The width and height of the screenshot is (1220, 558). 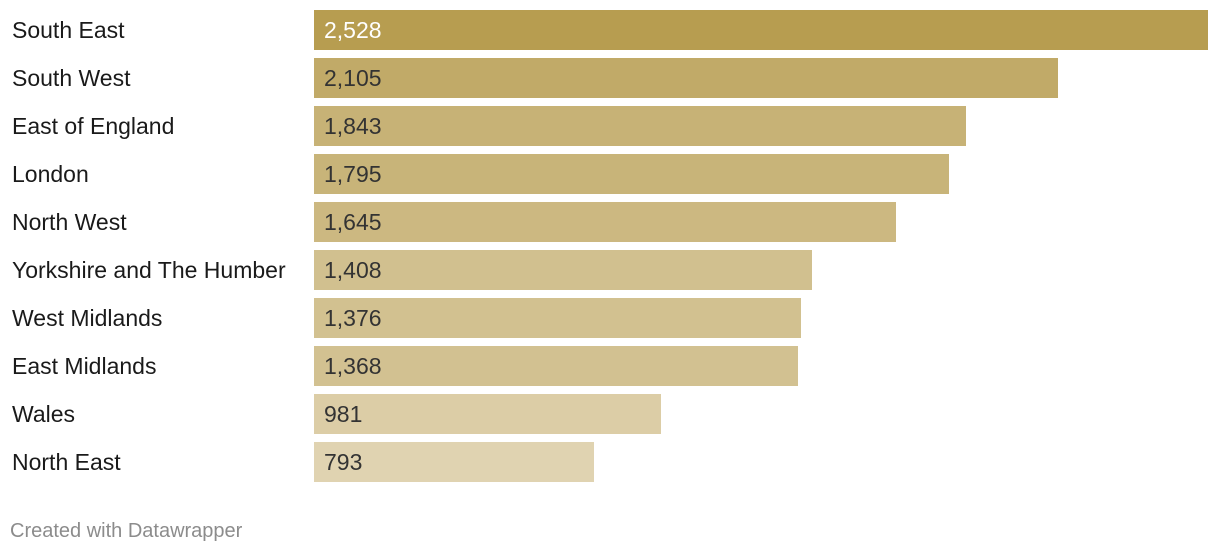 I want to click on chart-row: Wales 981, so click(x=610, y=414).